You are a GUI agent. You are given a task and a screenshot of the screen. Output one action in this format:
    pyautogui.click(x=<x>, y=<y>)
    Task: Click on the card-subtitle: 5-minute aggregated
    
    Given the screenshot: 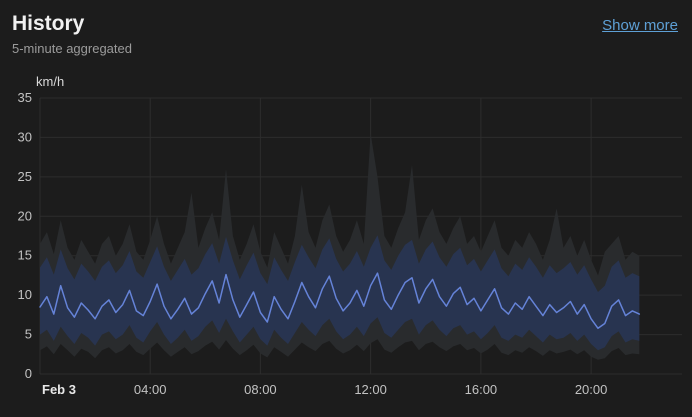 What is the action you would take?
    pyautogui.click(x=72, y=49)
    